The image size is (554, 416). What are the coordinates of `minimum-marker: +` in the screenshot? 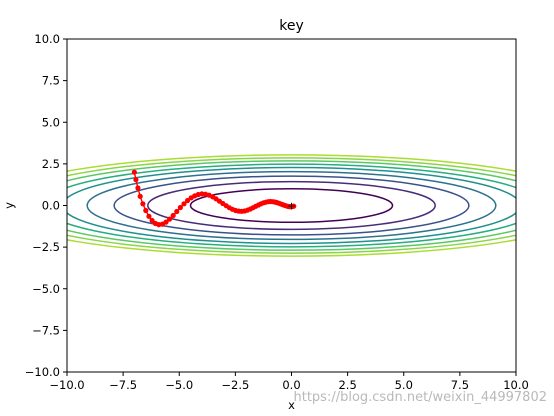 It's located at (291, 206).